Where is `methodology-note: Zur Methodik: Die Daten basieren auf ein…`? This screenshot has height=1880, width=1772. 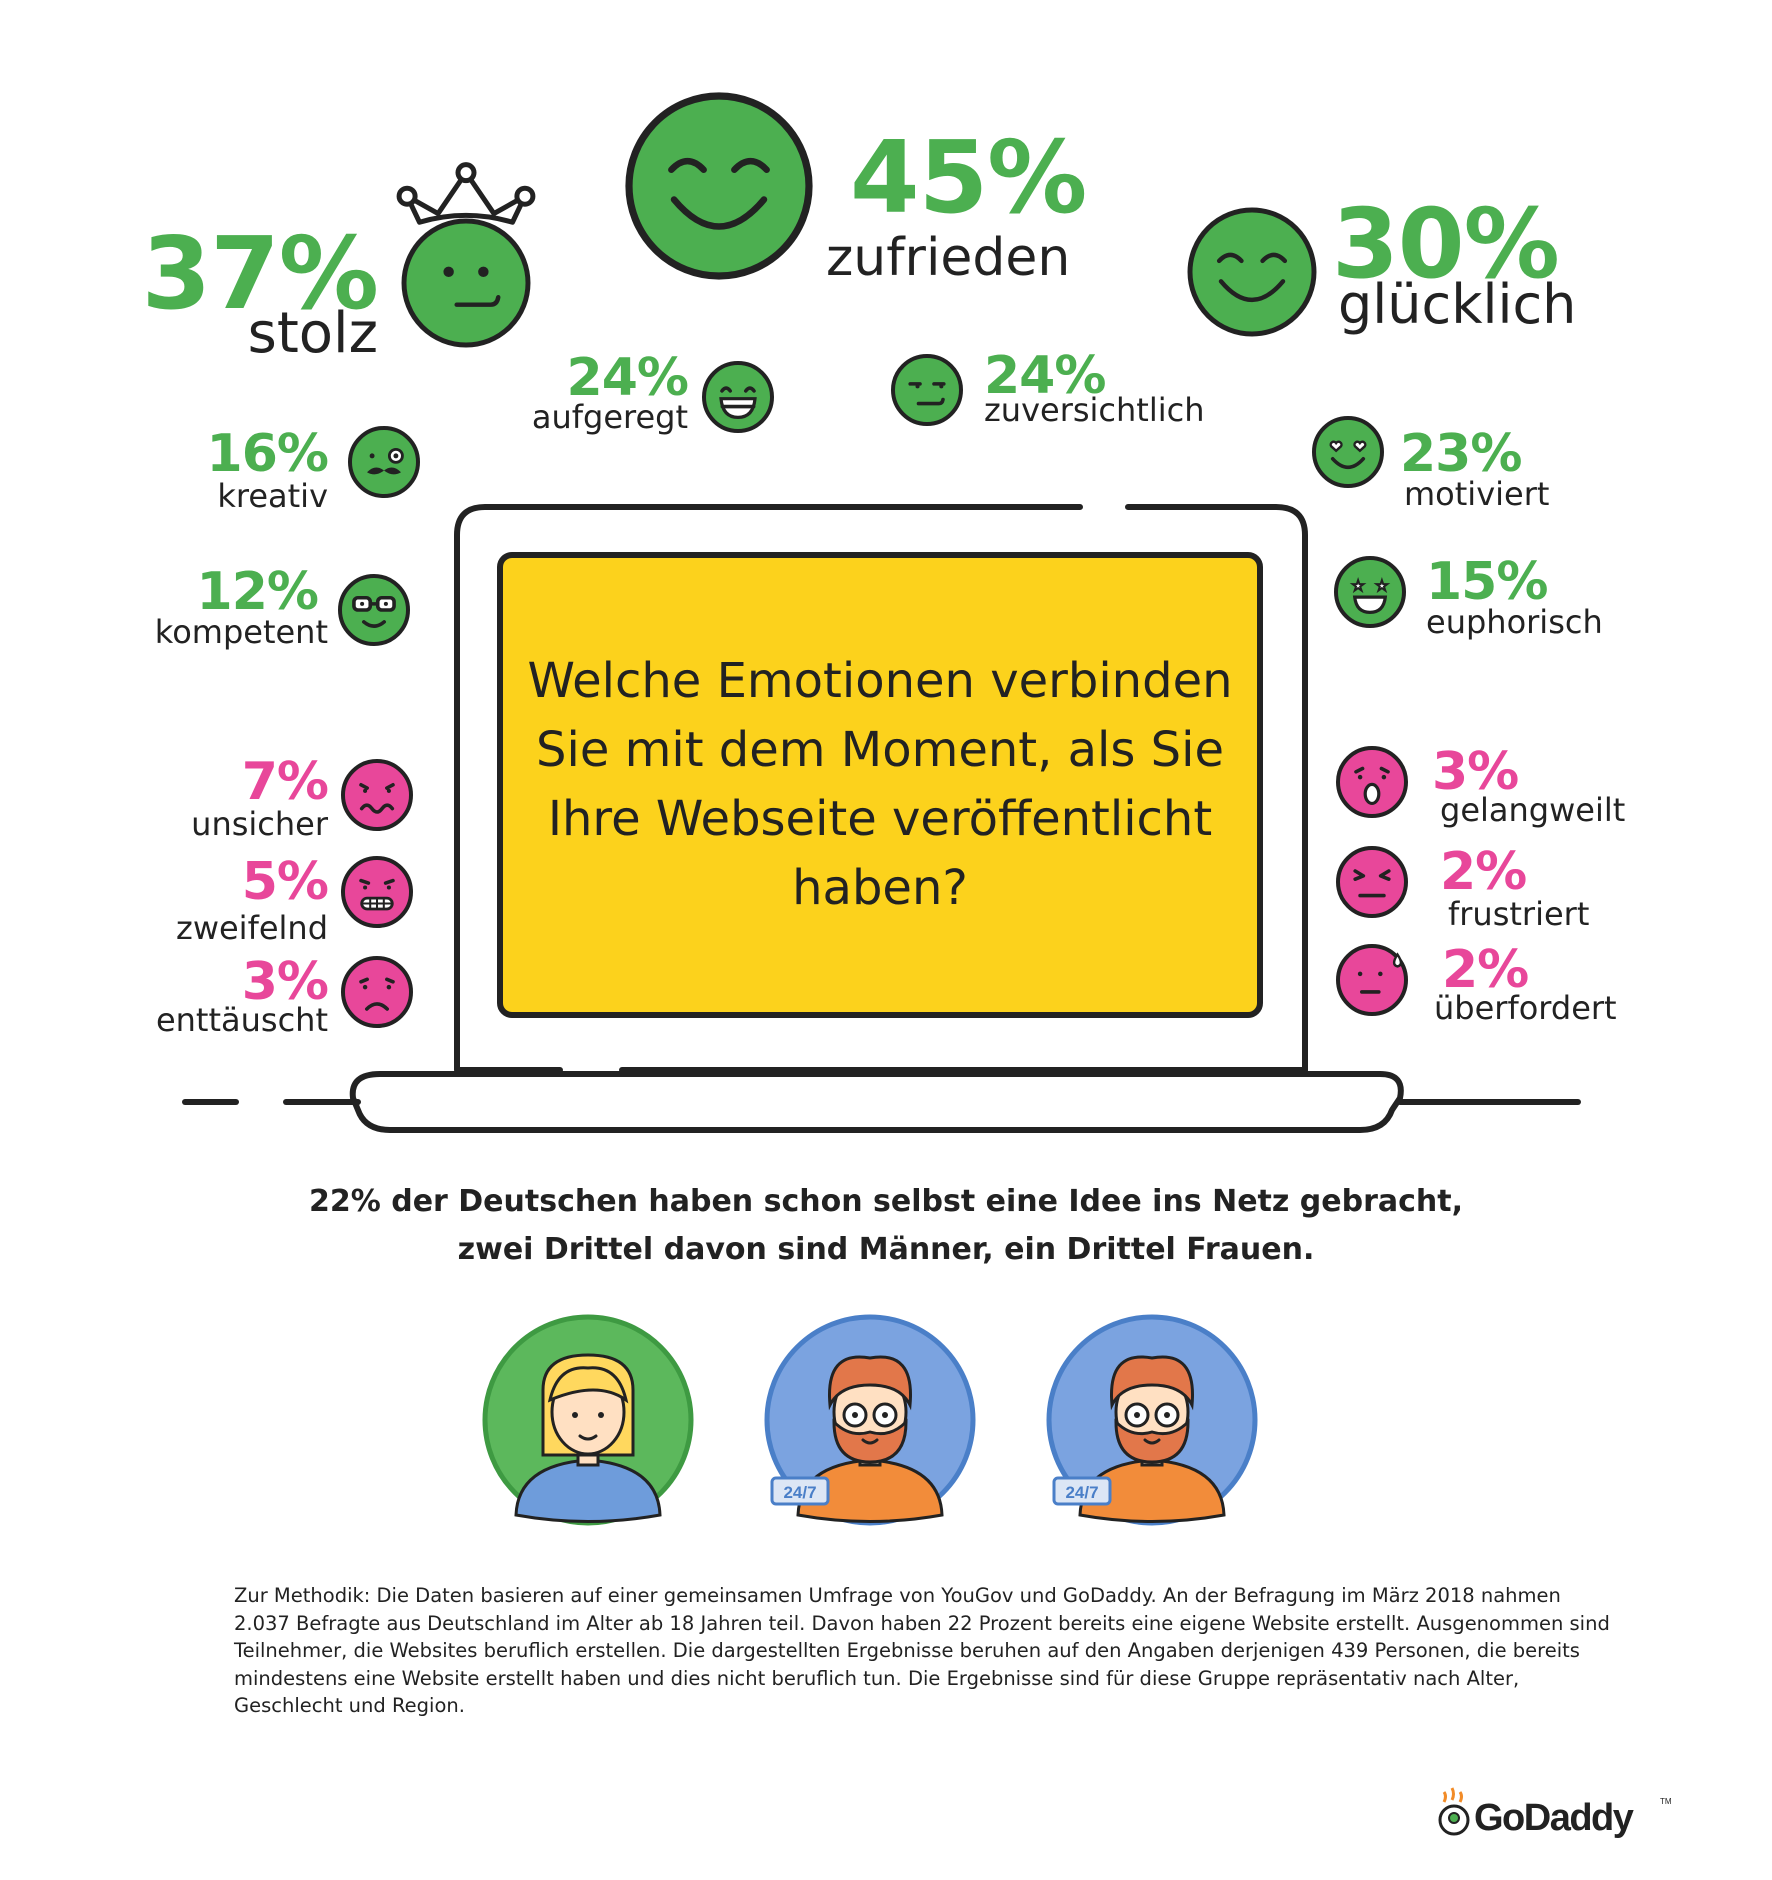
methodology-note: Zur Methodik: Die Daten basieren auf ein… is located at coordinates (922, 1650).